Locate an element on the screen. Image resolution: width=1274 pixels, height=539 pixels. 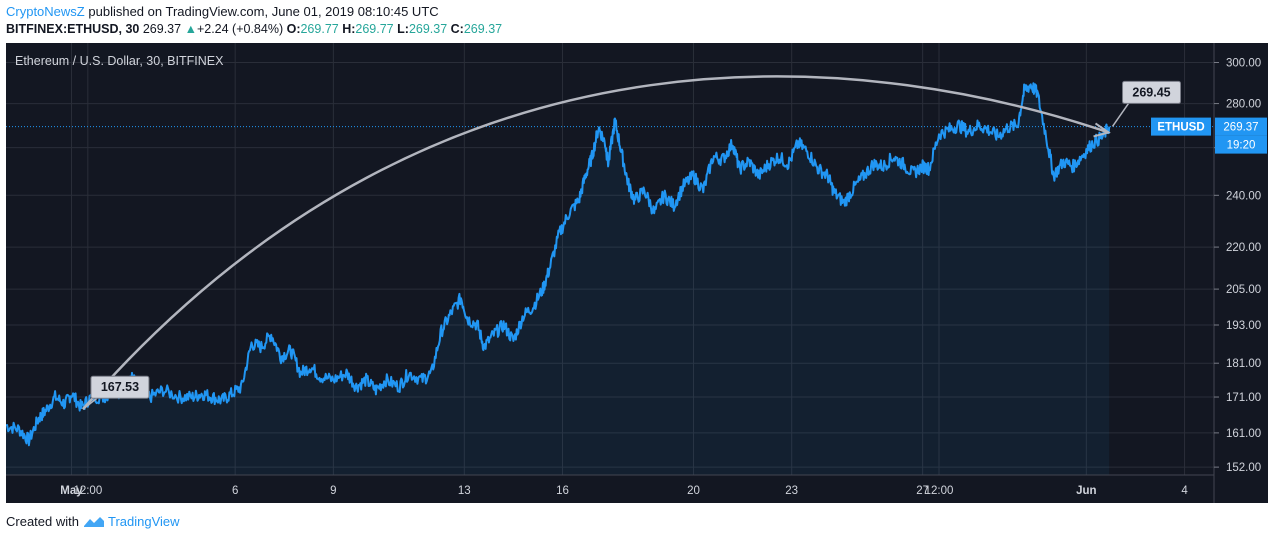
x-tick-label: 23 is located at coordinates (791, 491).